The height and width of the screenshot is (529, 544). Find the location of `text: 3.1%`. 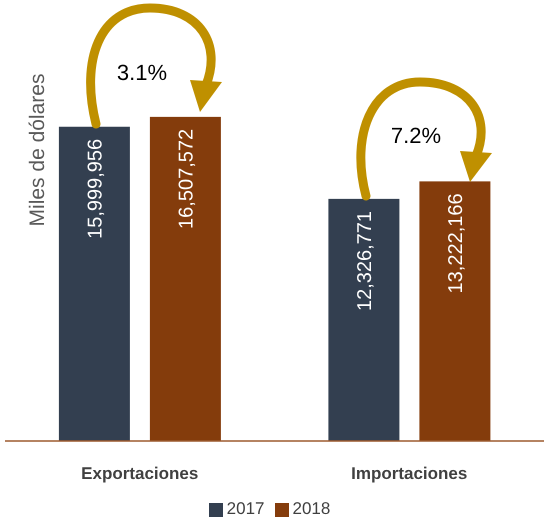

text: 3.1% is located at coordinates (142, 72).